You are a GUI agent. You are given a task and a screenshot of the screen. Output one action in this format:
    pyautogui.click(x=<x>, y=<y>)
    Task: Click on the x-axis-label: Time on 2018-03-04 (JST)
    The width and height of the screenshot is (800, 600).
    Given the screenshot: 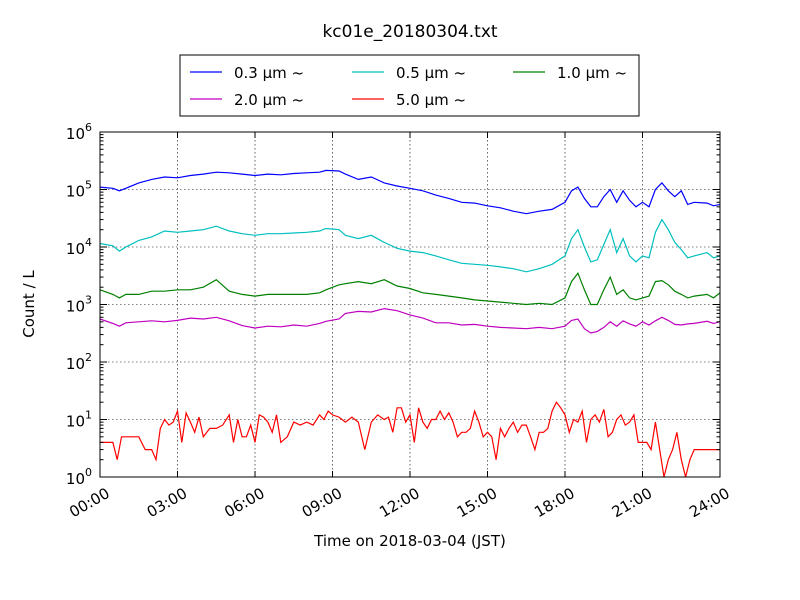 What is the action you would take?
    pyautogui.click(x=409, y=541)
    